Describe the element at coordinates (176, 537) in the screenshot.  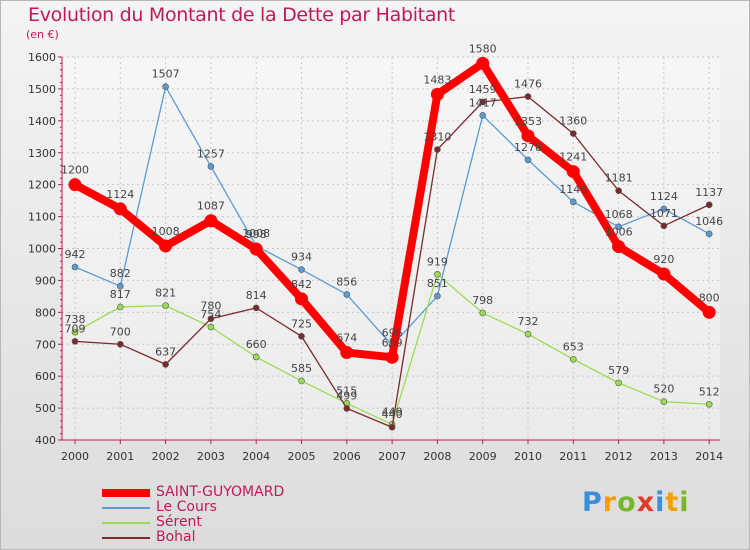
I see `legend-label: Bohal` at that location.